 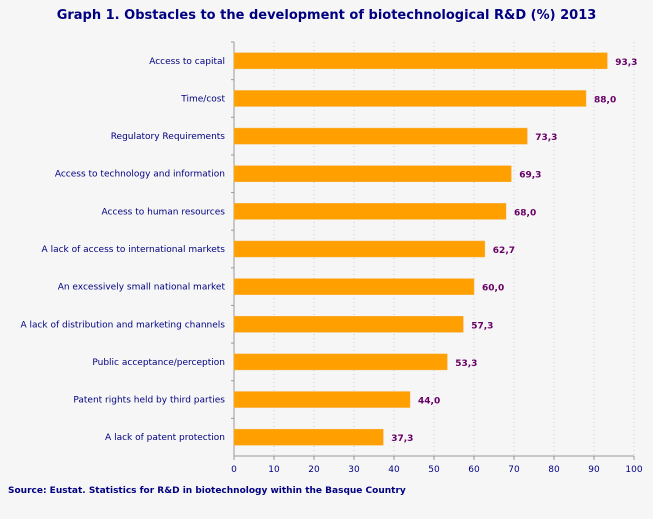 What do you see at coordinates (466, 364) in the screenshot?
I see `data-label: 53,3` at bounding box center [466, 364].